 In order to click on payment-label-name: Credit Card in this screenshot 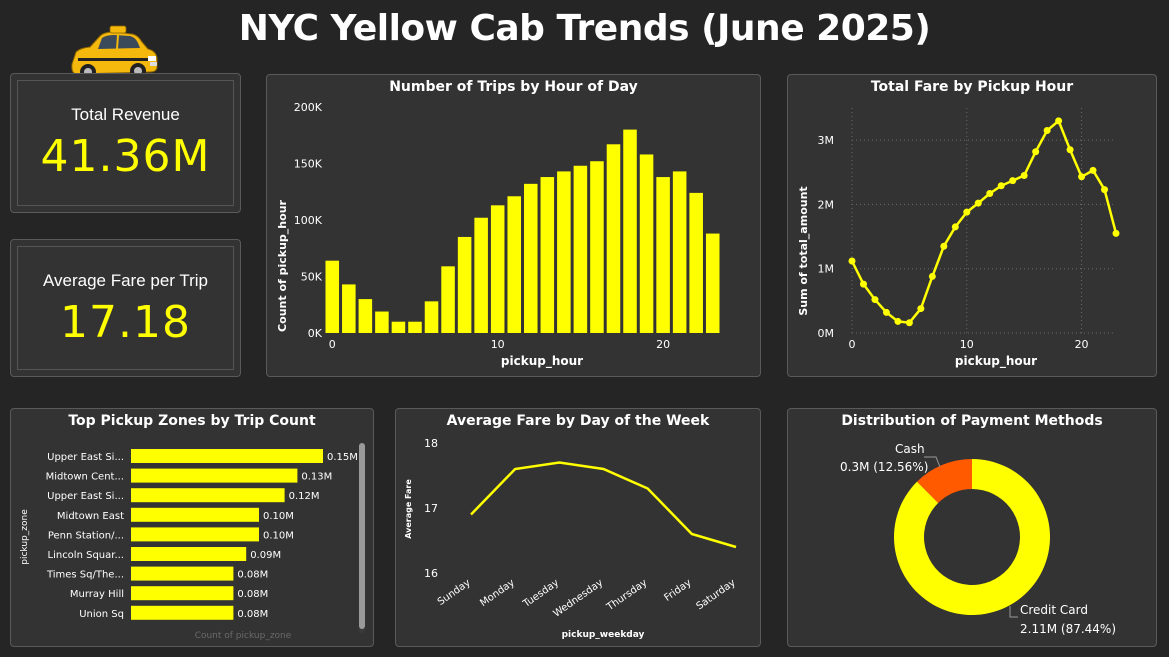, I will do `click(1054, 610)`.